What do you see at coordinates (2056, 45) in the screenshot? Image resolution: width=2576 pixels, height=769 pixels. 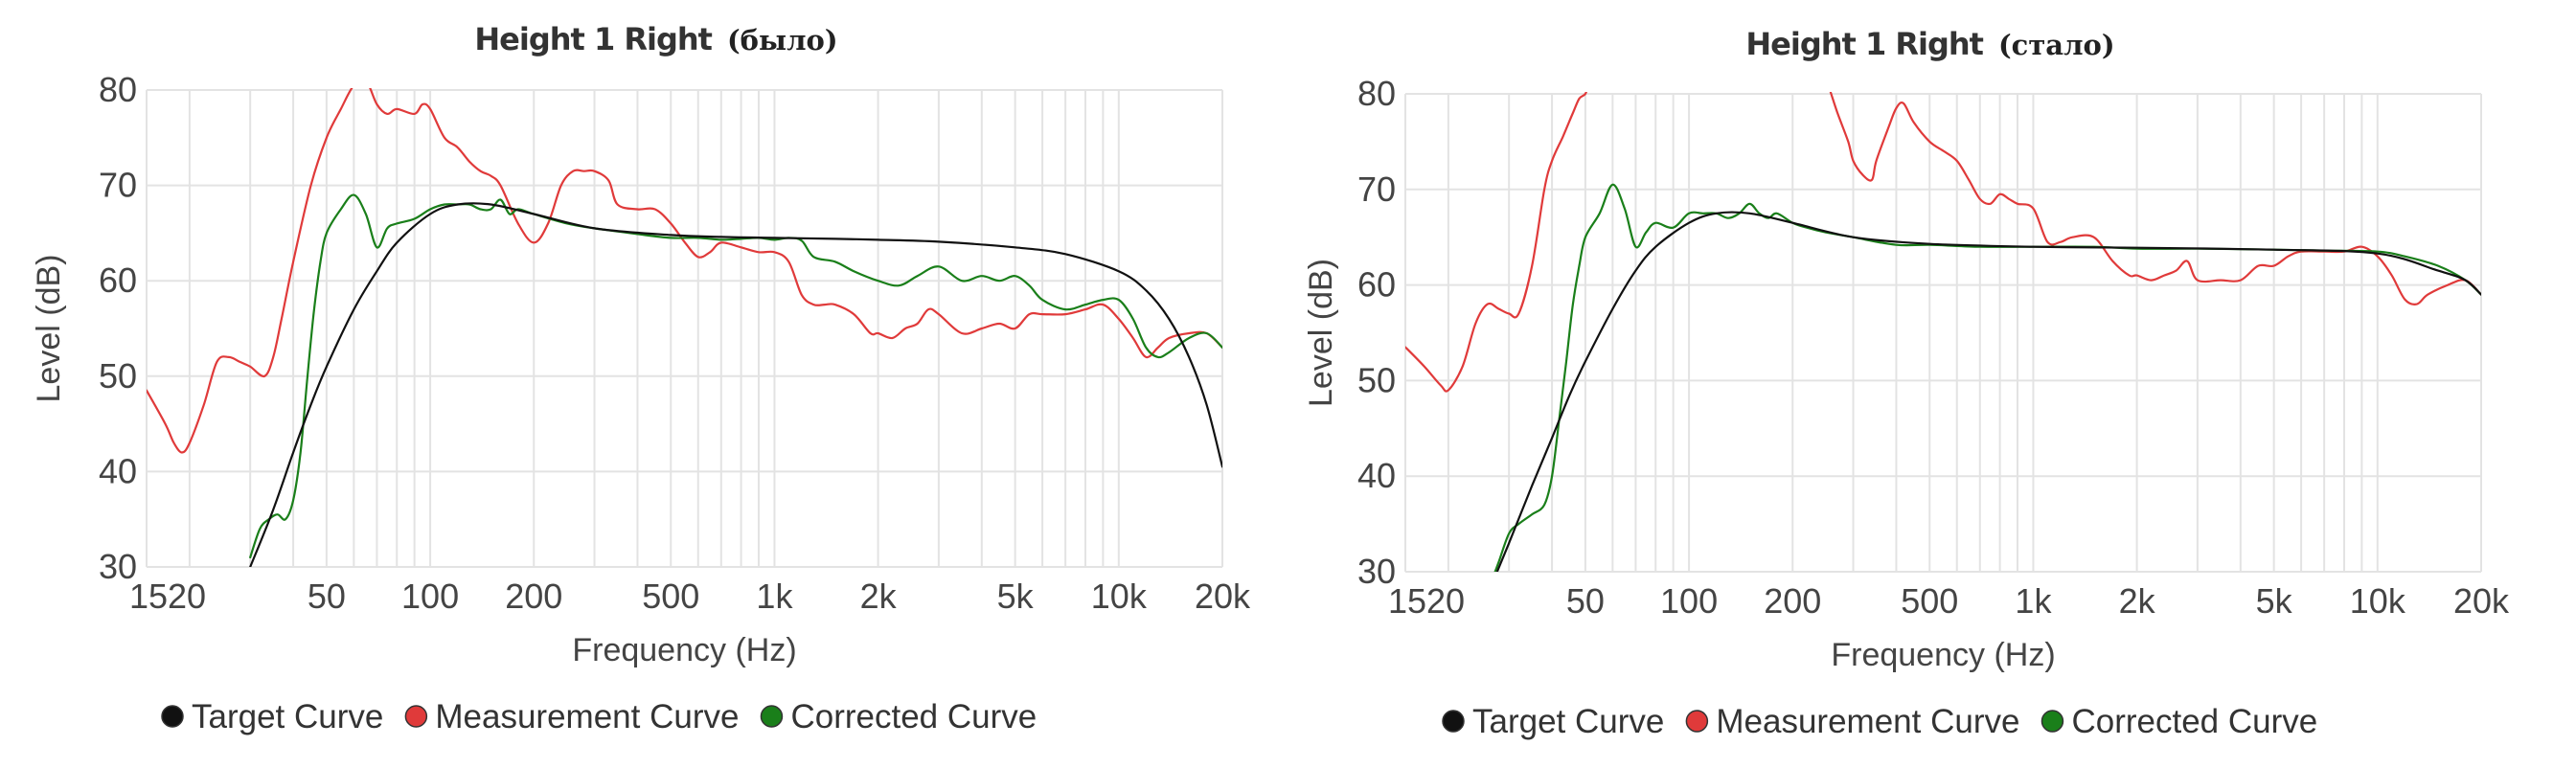 I see `chart-subtitle: (стало)` at bounding box center [2056, 45].